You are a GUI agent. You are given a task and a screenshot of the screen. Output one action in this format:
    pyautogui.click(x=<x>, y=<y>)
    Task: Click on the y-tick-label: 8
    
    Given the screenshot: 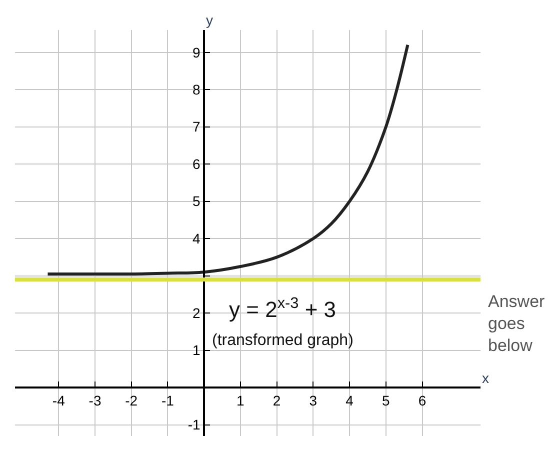 What is the action you would take?
    pyautogui.click(x=196, y=90)
    